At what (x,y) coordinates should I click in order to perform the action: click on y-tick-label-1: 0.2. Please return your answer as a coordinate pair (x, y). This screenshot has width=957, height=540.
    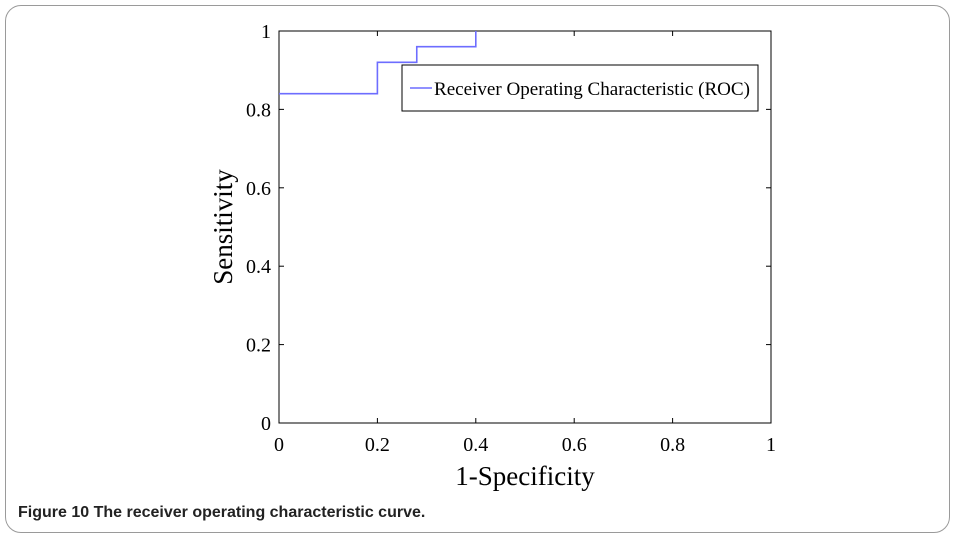
    Looking at the image, I should click on (258, 346).